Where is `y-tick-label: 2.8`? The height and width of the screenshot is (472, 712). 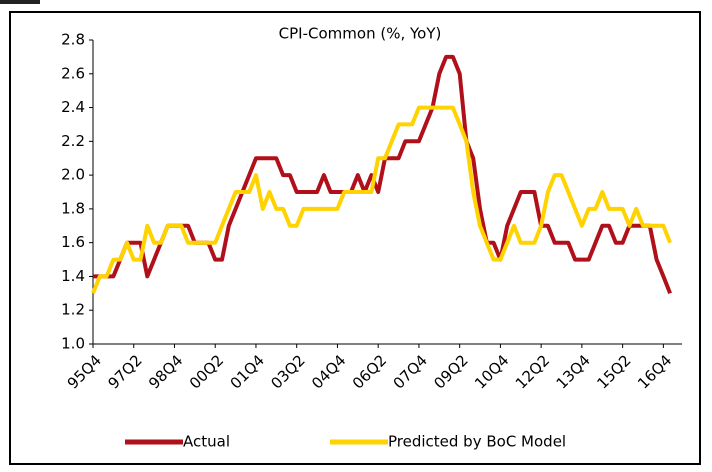 y-tick-label: 2.8 is located at coordinates (73, 40).